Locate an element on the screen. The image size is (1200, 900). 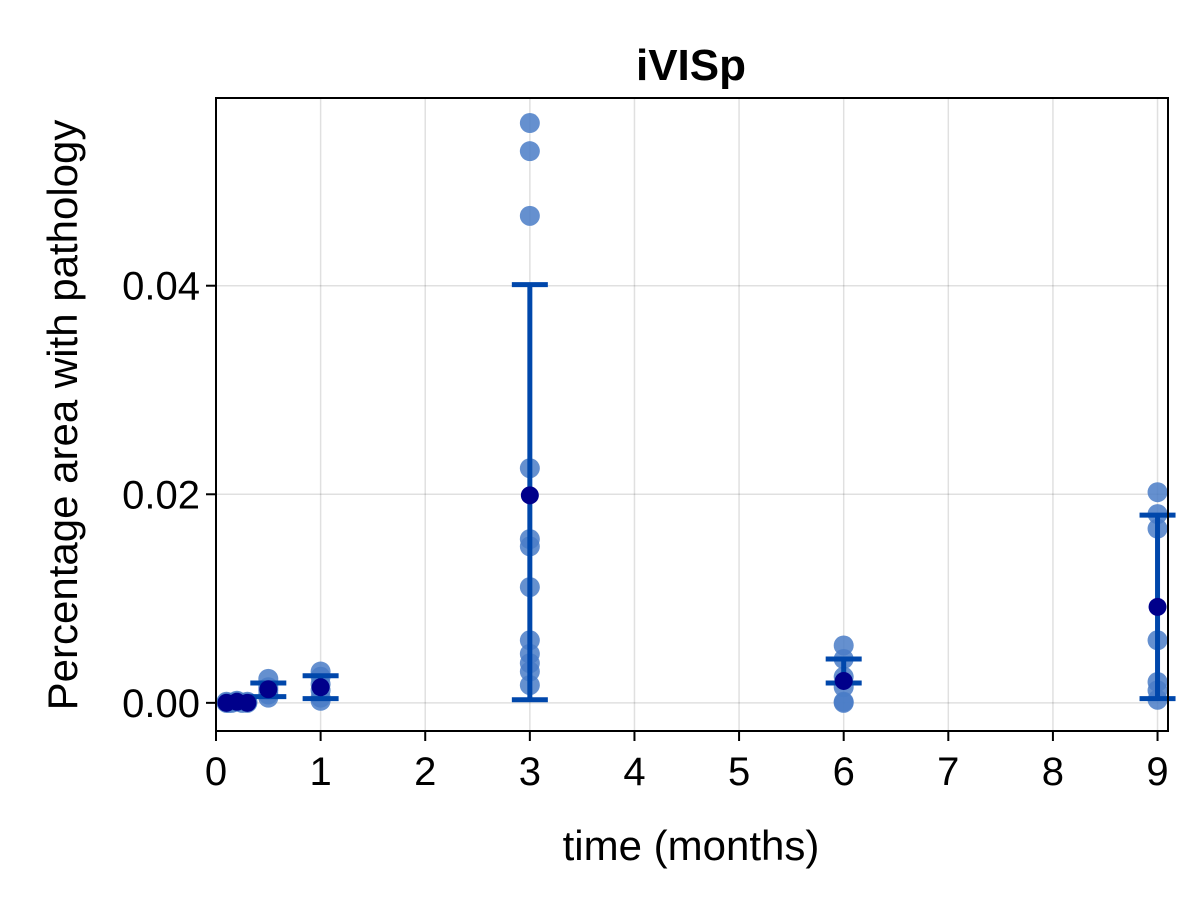
chart-title: iVISp is located at coordinates (691, 65).